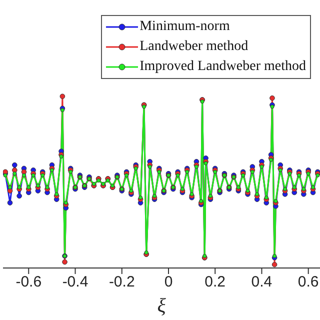 The width and height of the screenshot is (320, 320). What do you see at coordinates (261, 282) in the screenshot?
I see `x-tick-label: 0.4` at bounding box center [261, 282].